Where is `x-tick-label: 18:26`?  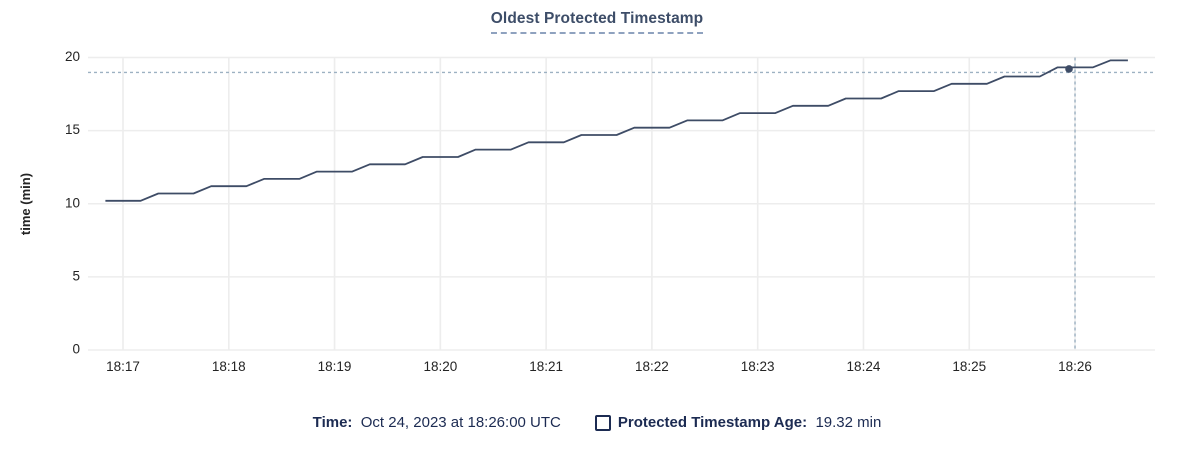 x-tick-label: 18:26 is located at coordinates (1075, 366).